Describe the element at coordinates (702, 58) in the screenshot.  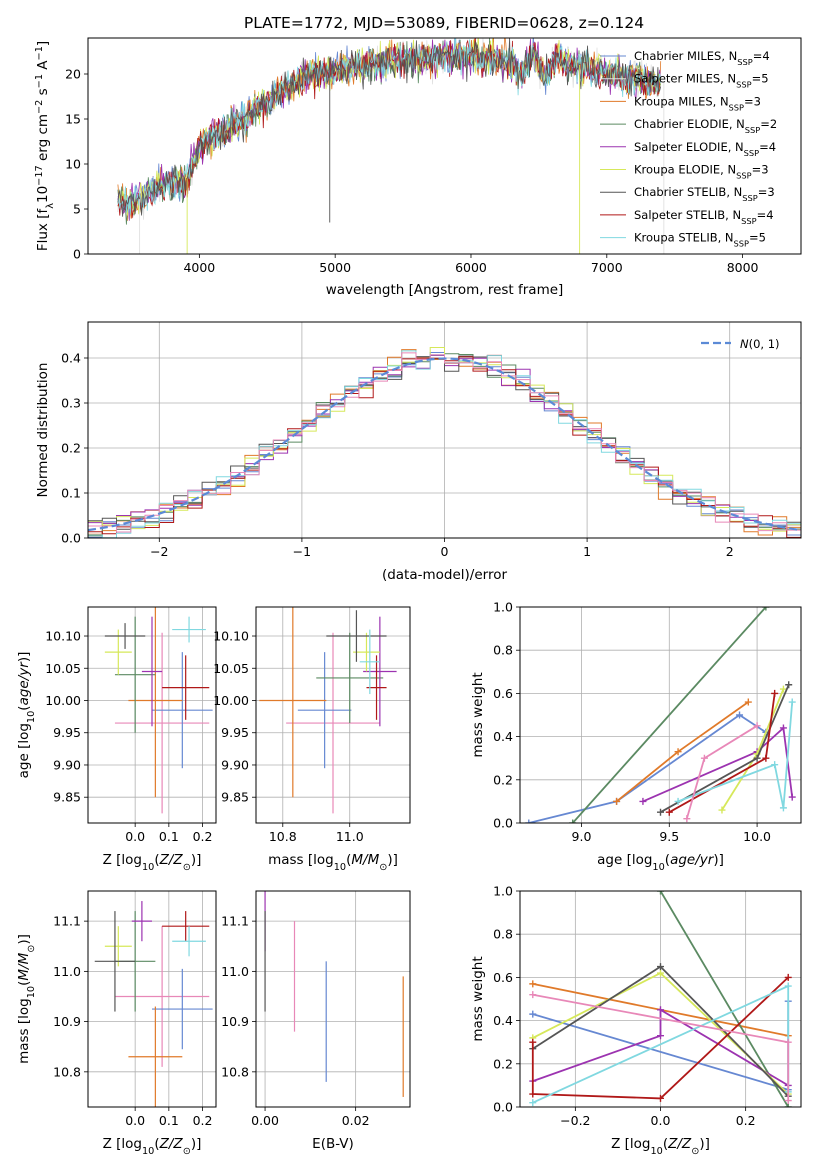
I see `legend-label: Chabrier MILES, NSSP=4` at that location.